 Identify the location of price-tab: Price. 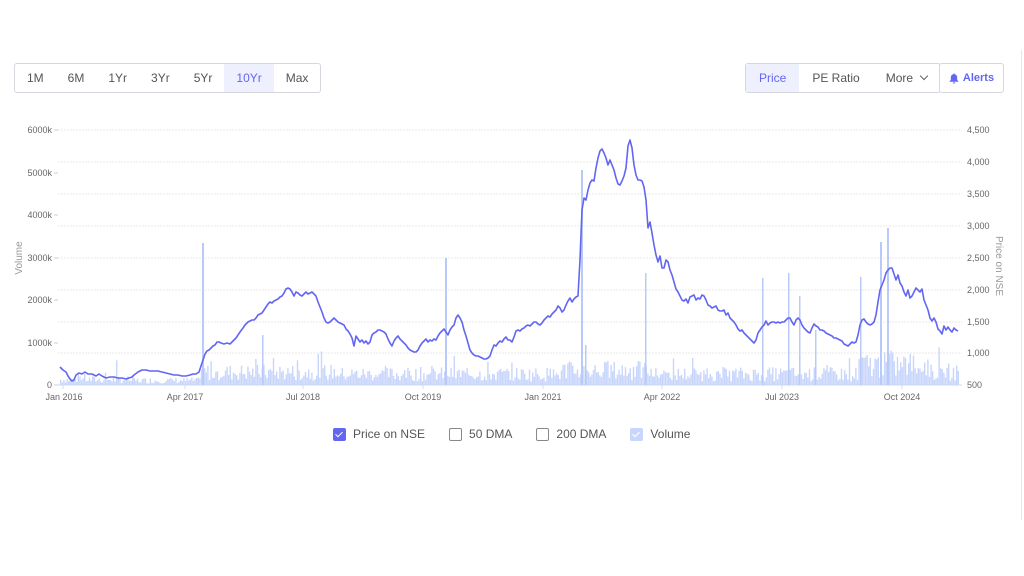
(773, 78).